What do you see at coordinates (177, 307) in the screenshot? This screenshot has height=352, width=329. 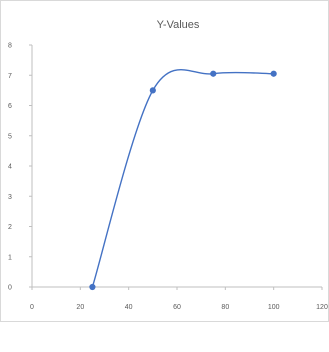 I see `x-tick-label: 60` at bounding box center [177, 307].